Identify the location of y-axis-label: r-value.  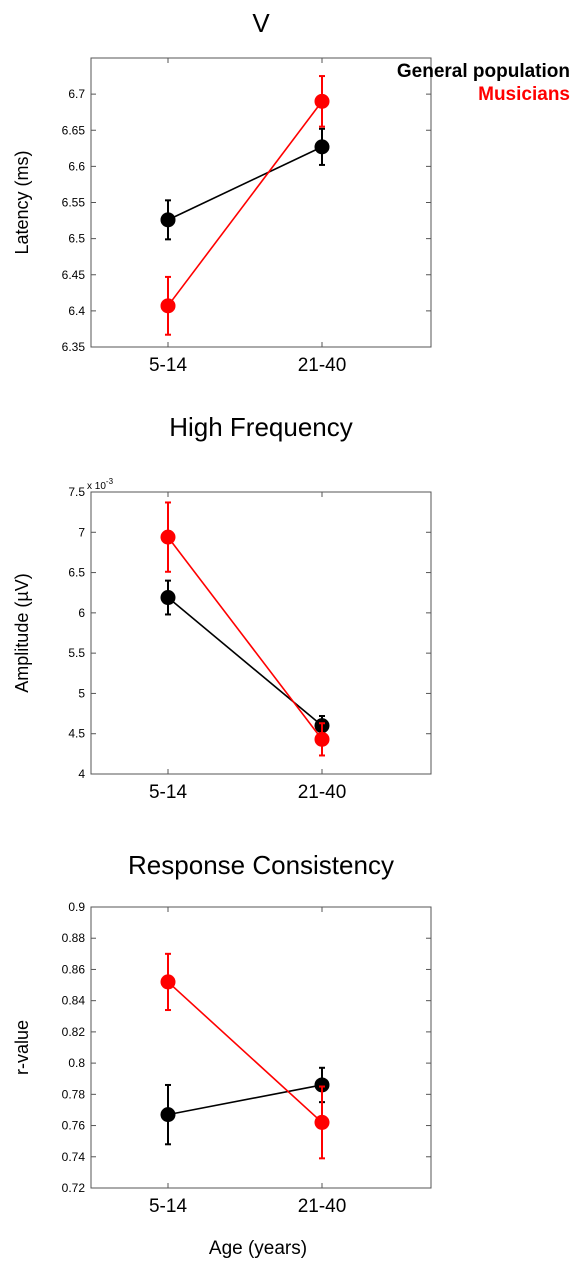
(22, 1047).